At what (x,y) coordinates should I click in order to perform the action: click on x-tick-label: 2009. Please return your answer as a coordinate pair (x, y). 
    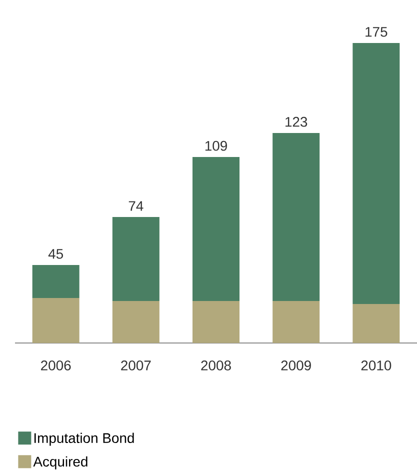
    Looking at the image, I should click on (296, 365).